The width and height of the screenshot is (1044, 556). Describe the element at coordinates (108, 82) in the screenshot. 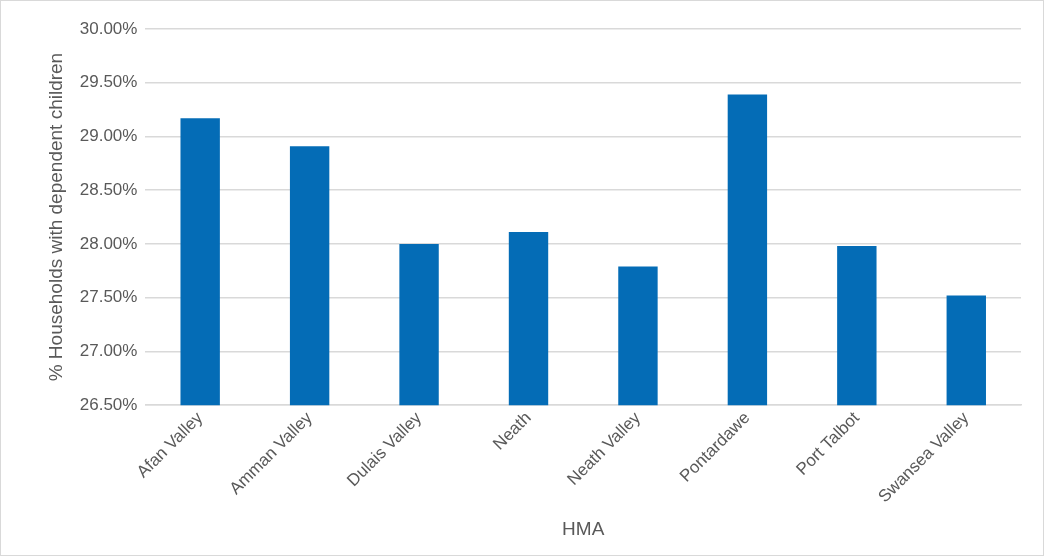

I see `y-tick-label: 29.50%` at that location.